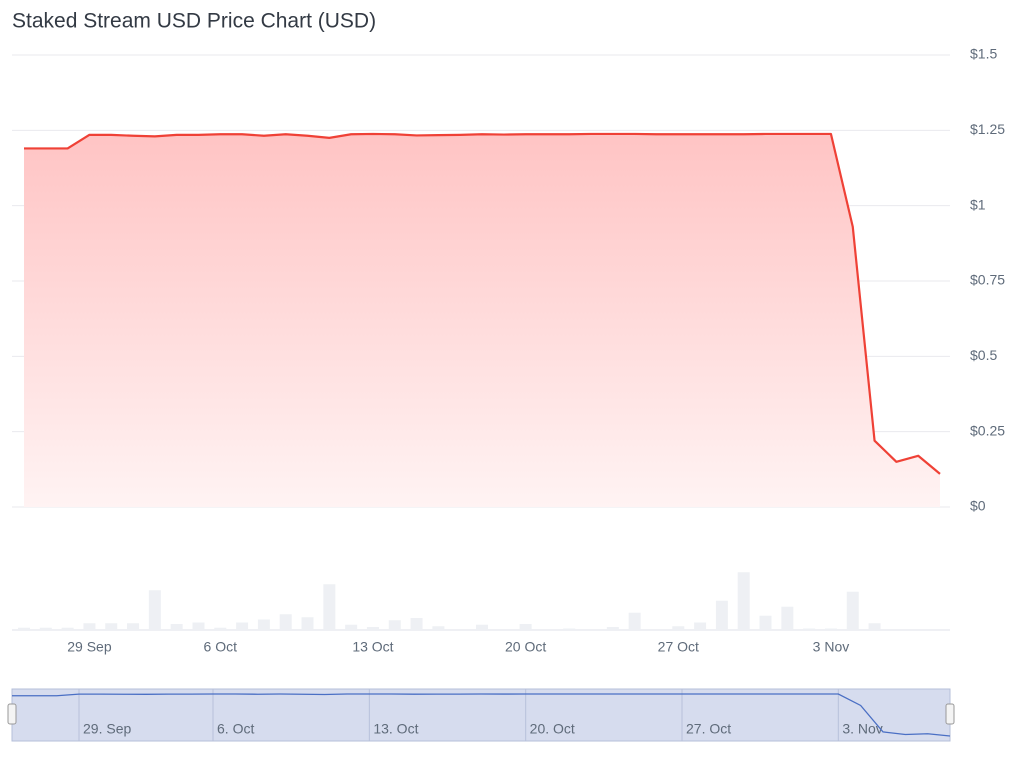  Describe the element at coordinates (678, 647) in the screenshot. I see `x-tick-label: 27 Oct` at that location.